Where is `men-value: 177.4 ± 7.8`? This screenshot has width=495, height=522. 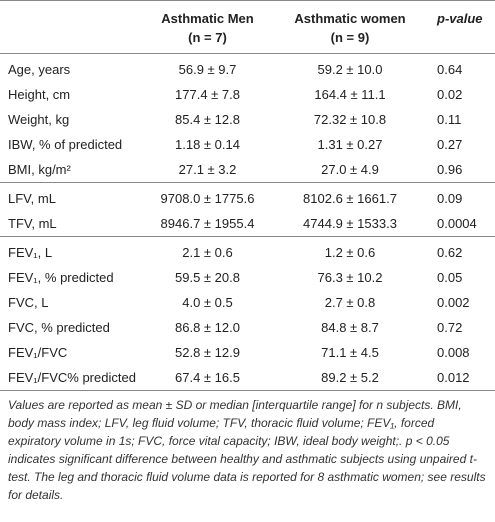 men-value: 177.4 ± 7.8 is located at coordinates (207, 94).